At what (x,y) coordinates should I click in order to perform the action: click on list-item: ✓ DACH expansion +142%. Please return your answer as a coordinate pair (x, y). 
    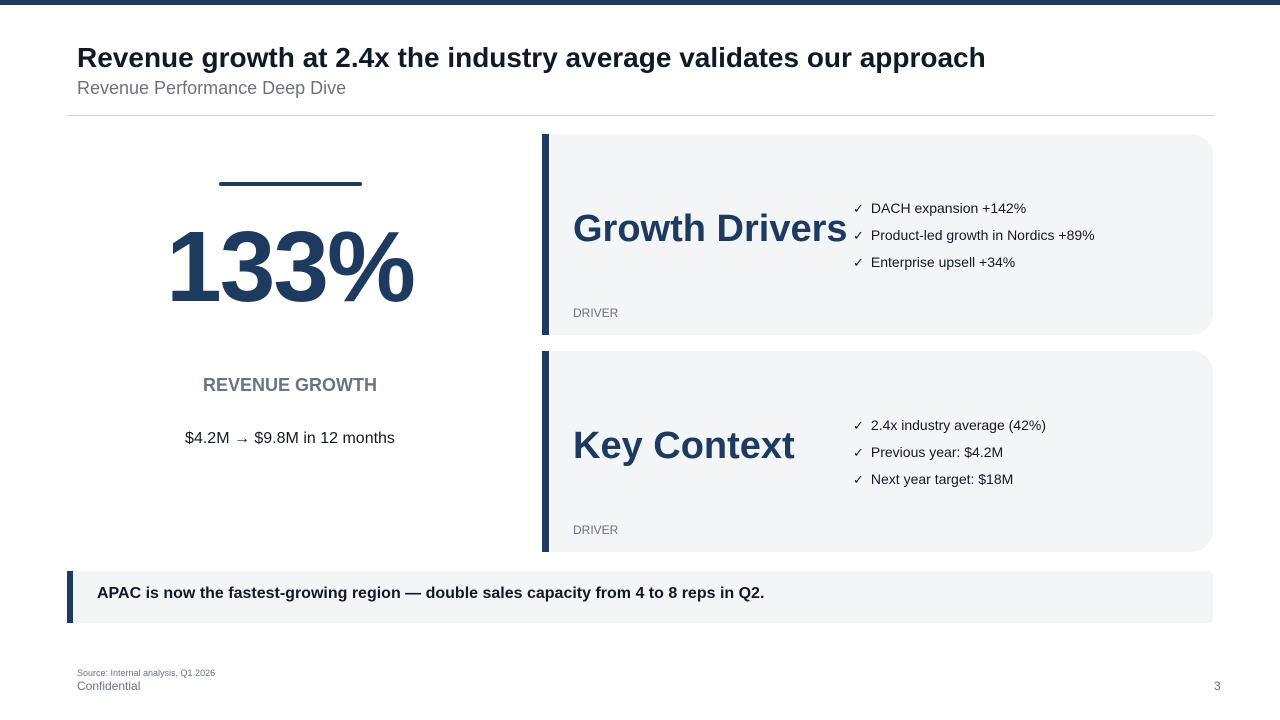
    Looking at the image, I should click on (974, 208).